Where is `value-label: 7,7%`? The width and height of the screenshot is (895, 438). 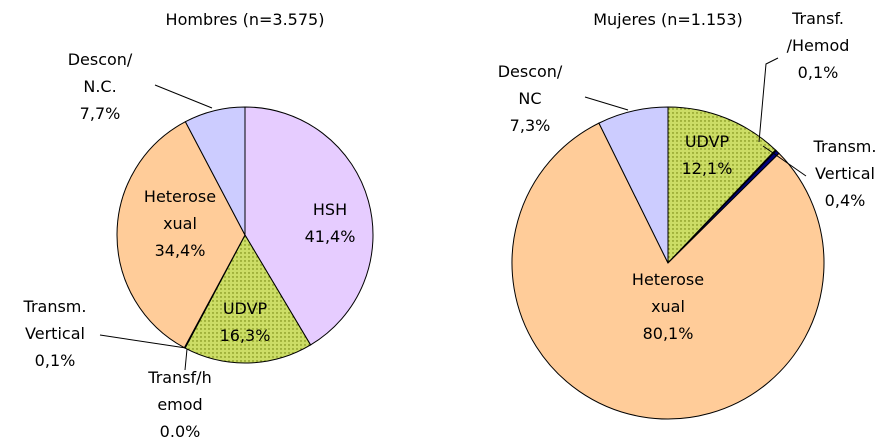
value-label: 7,7% is located at coordinates (100, 113).